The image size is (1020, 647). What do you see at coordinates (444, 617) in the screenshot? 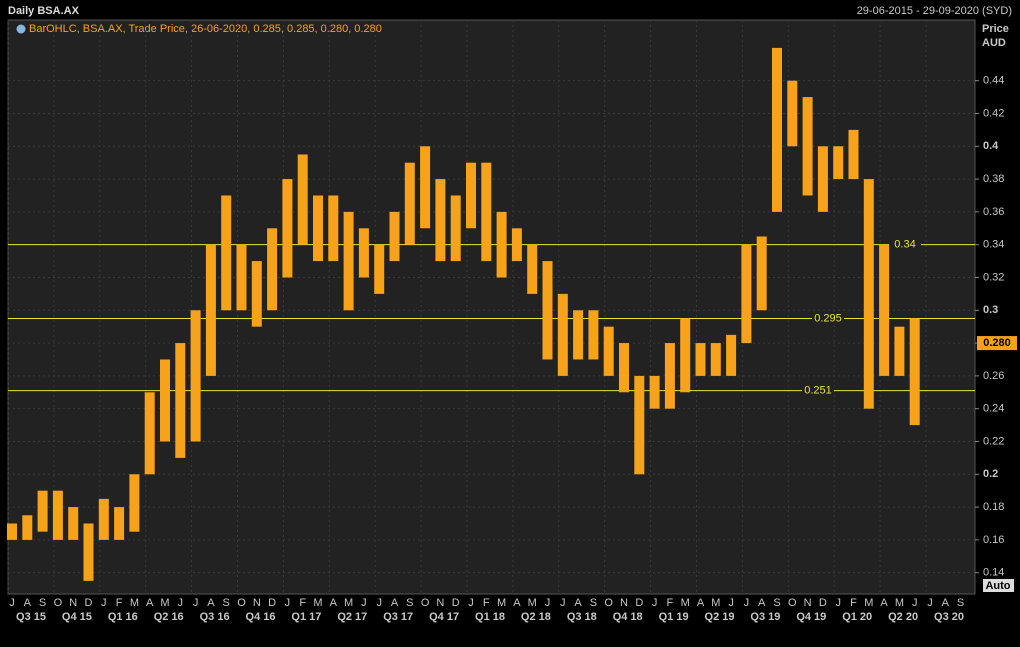
I see `quarter-label: Q4 17` at bounding box center [444, 617].